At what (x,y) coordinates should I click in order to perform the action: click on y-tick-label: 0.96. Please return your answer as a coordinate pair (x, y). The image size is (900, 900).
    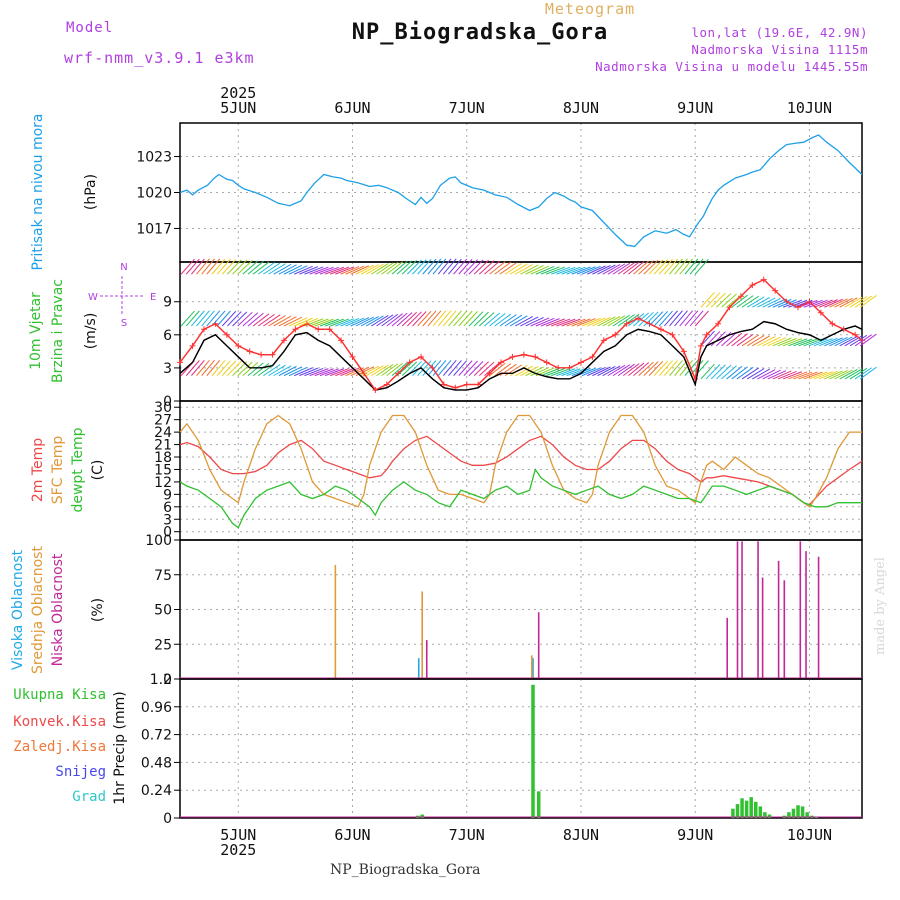
    Looking at the image, I should click on (156, 708).